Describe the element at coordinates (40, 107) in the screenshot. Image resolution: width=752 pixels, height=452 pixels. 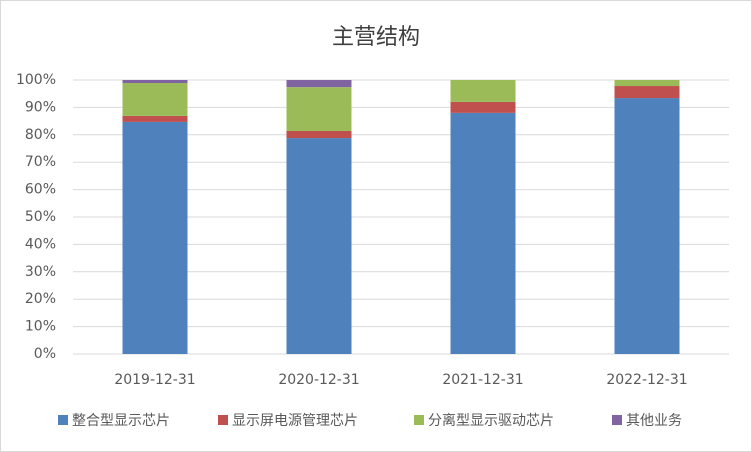
I see `y-tick-label: 90%` at that location.